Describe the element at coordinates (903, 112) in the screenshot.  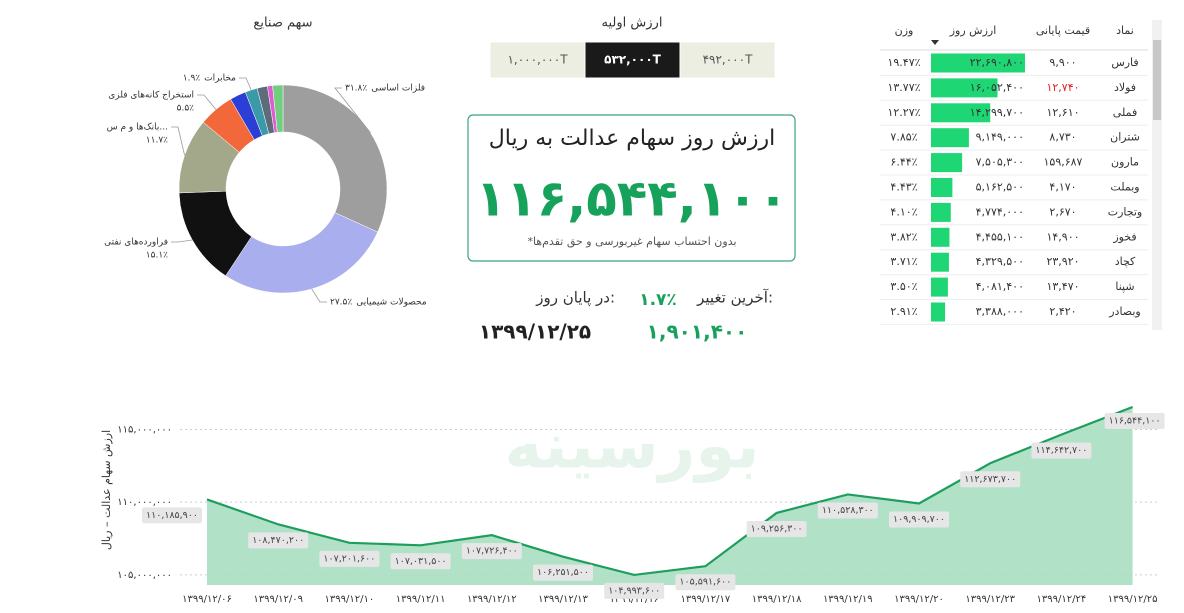
I see `cell-weight: ۱۲.۲۷٪` at that location.